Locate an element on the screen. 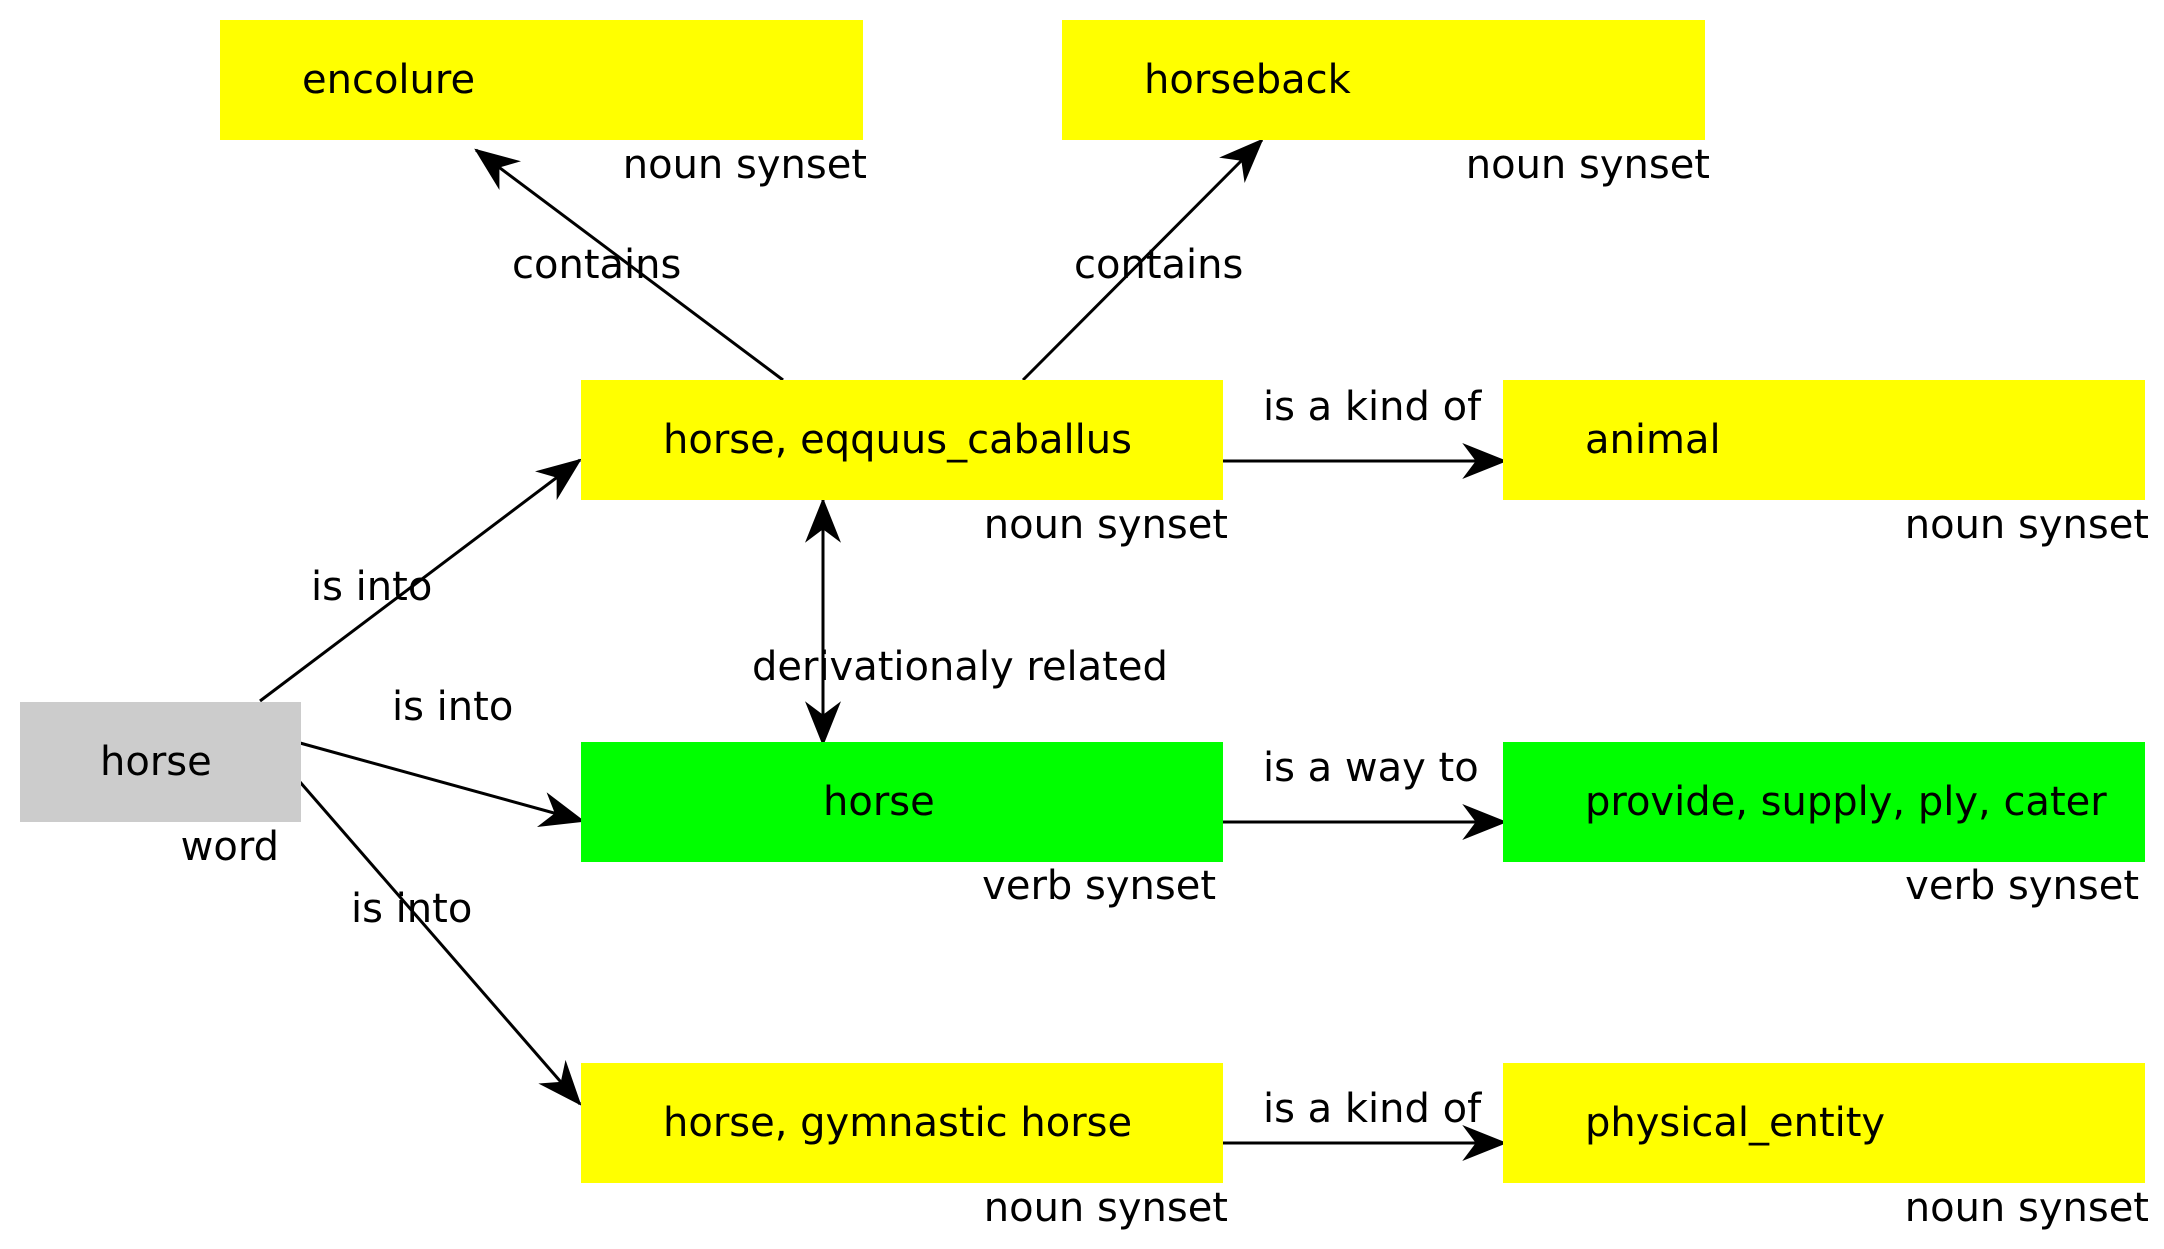 This screenshot has height=1249, width=2164. node-encolure-type: noun synset is located at coordinates (744, 165).